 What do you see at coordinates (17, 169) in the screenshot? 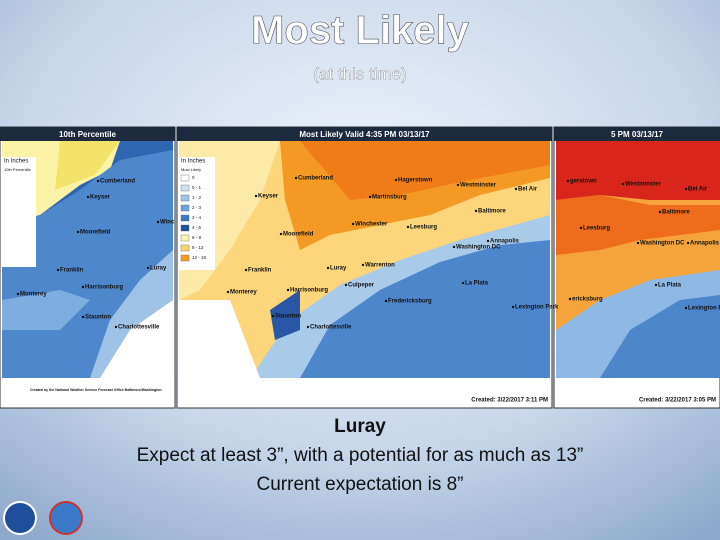
I see `legend-subtitle: 10th Percentile` at bounding box center [17, 169].